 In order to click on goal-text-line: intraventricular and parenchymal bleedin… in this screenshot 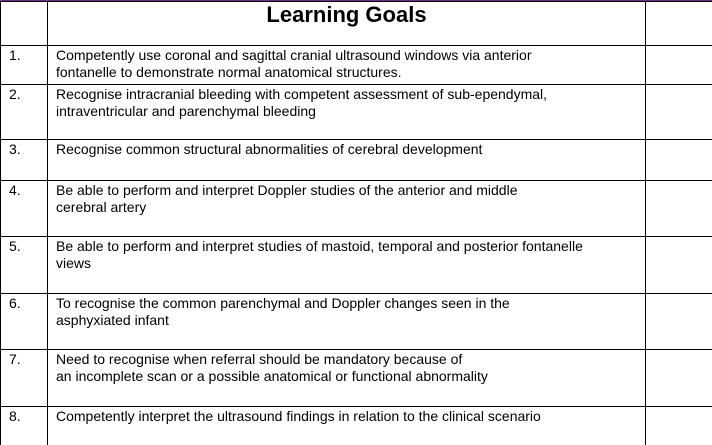, I will do `click(186, 111)`.